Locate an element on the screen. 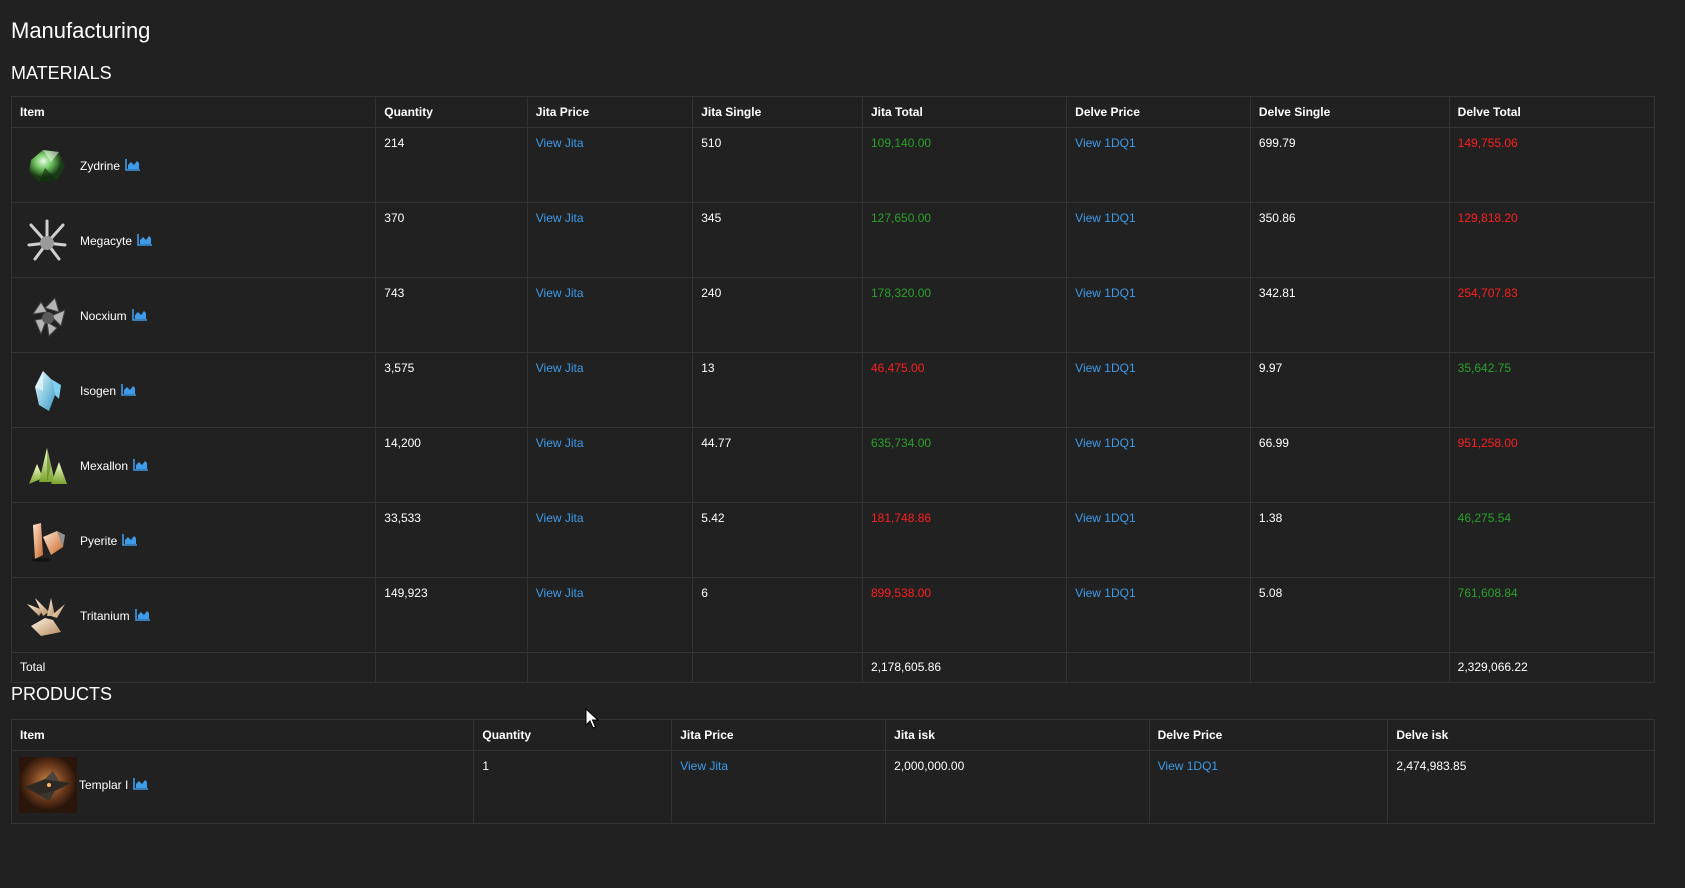 This screenshot has height=888, width=1685. quantity-cell: 214 is located at coordinates (451, 165).